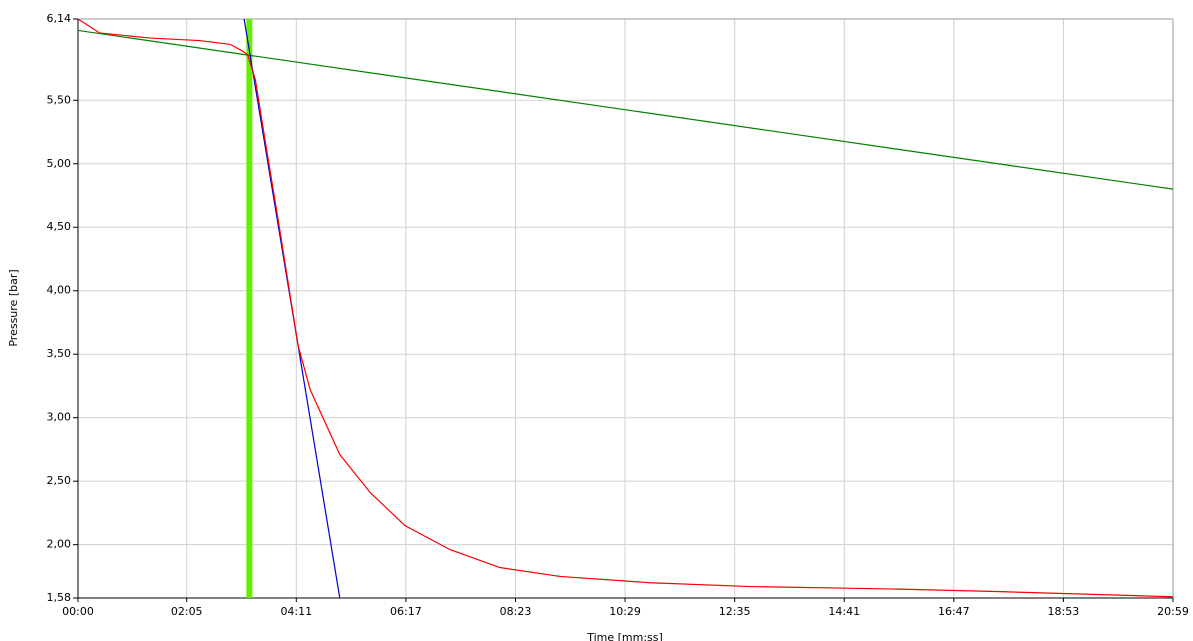  I want to click on y-tick-label: 4,00, so click(59, 290).